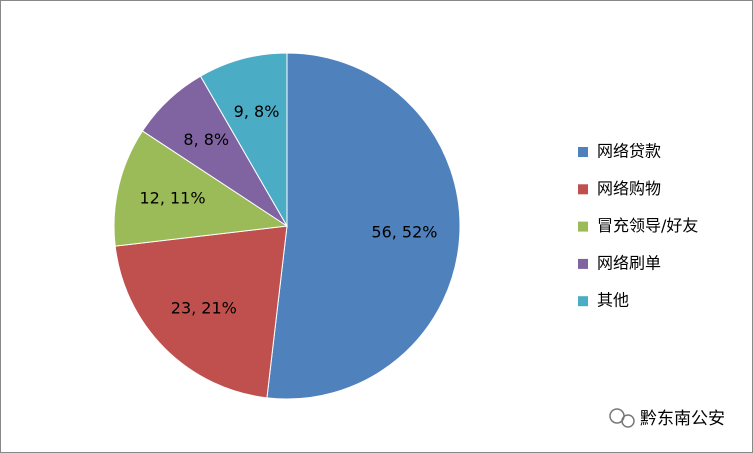 This screenshot has width=753, height=453. What do you see at coordinates (629, 151) in the screenshot?
I see `legend-label: 网络贷款` at bounding box center [629, 151].